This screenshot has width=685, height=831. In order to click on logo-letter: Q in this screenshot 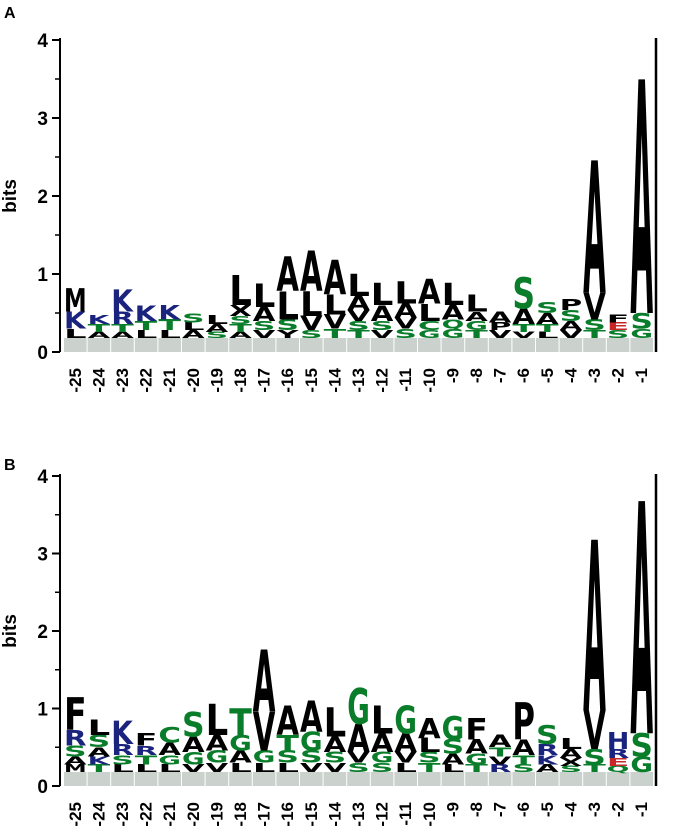, I will do `click(618, 769)`.